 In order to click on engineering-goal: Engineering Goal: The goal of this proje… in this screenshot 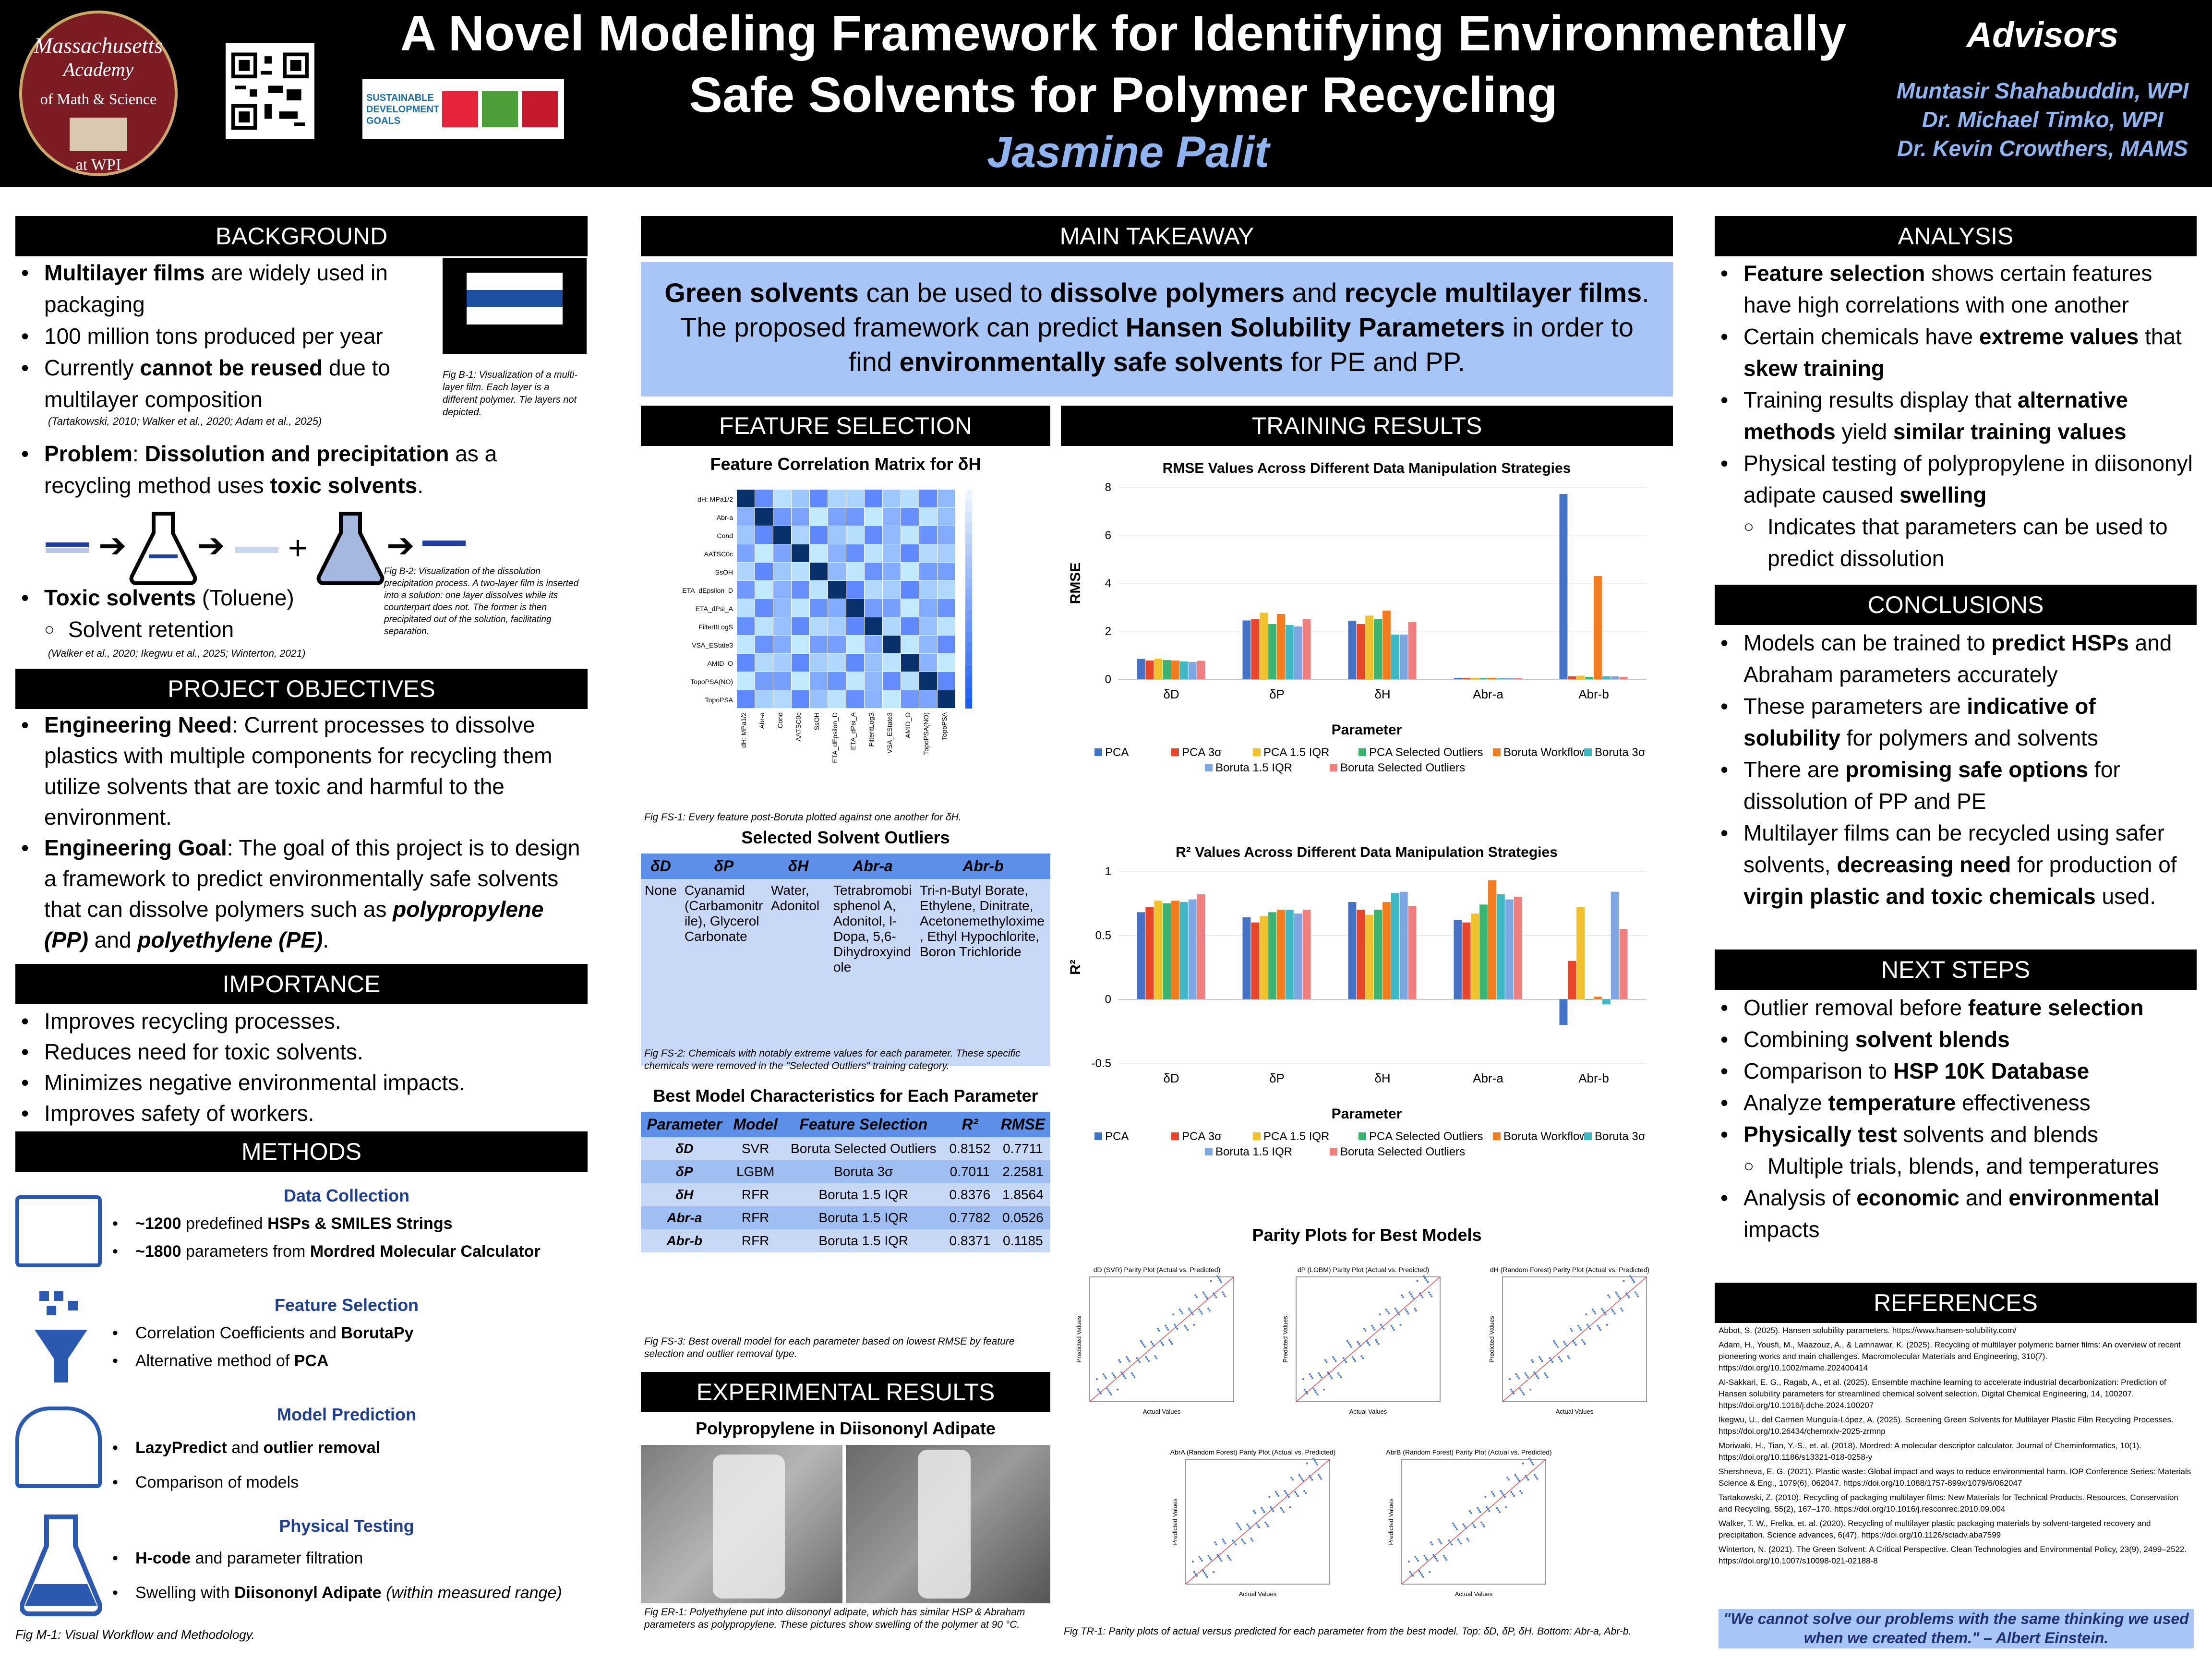, I will do `click(302, 893)`.